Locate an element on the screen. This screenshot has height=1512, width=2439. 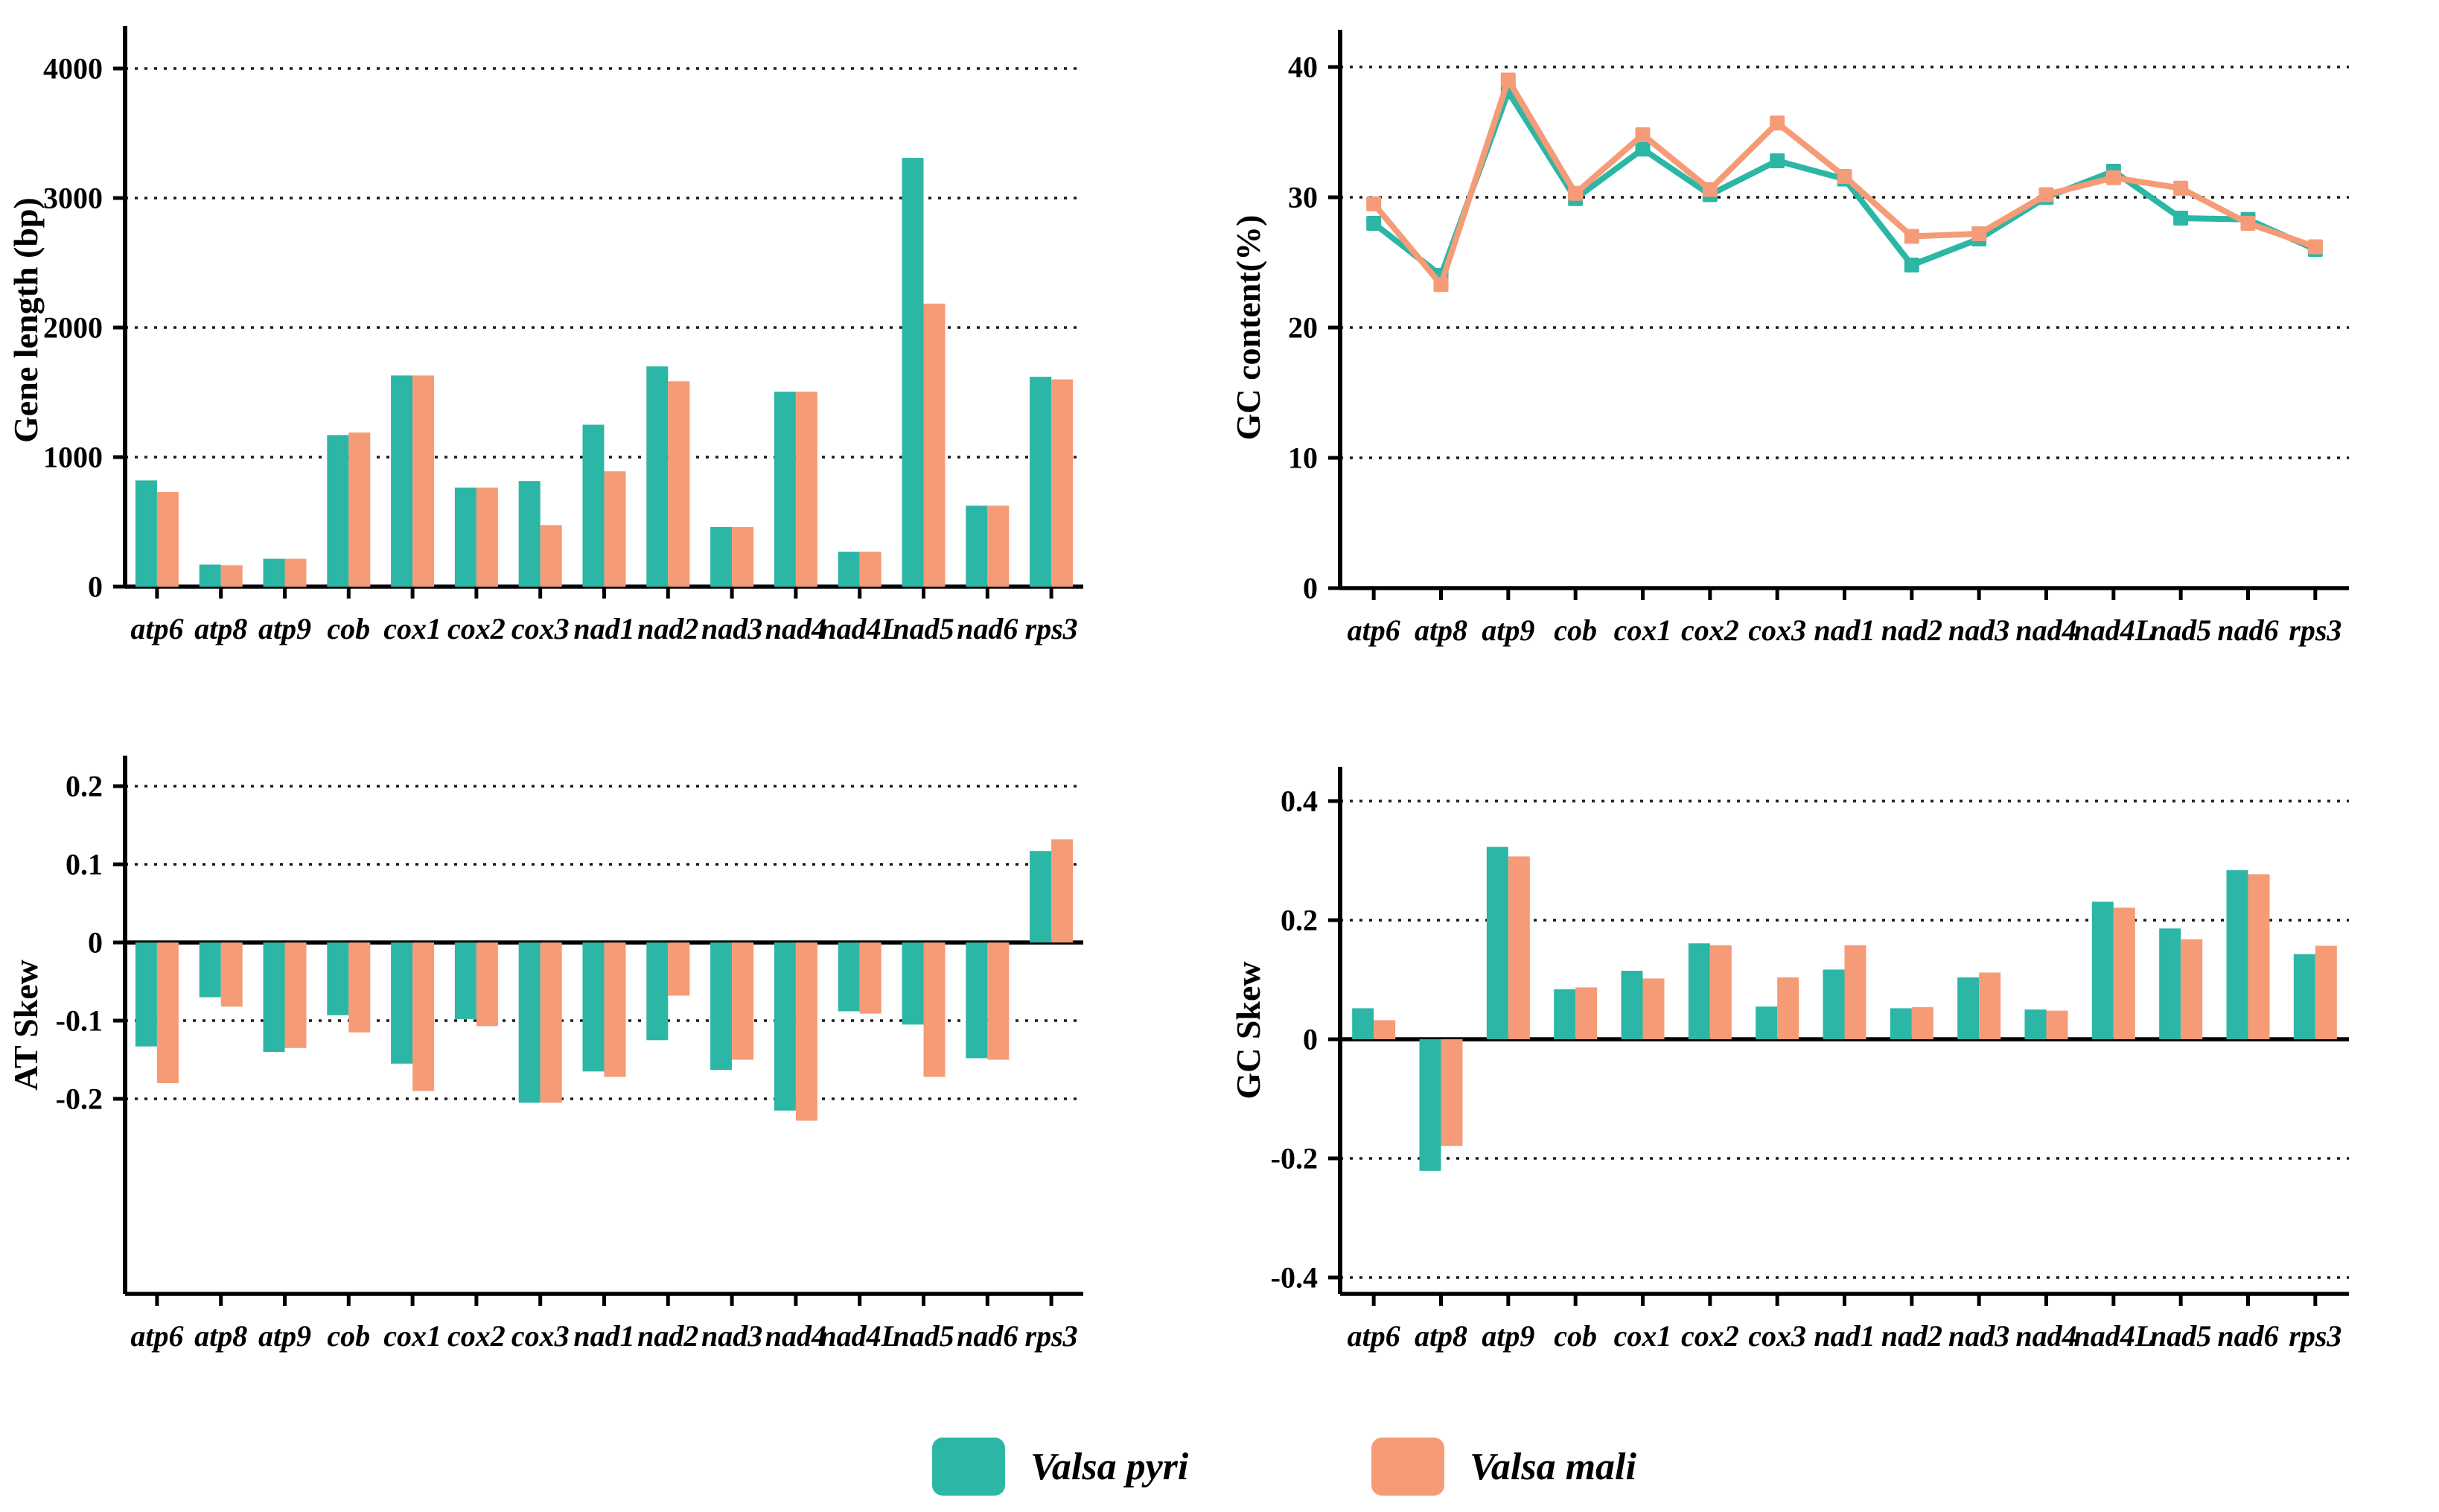
legend-item-pyri: Valsa pyri is located at coordinates (1060, 1466).